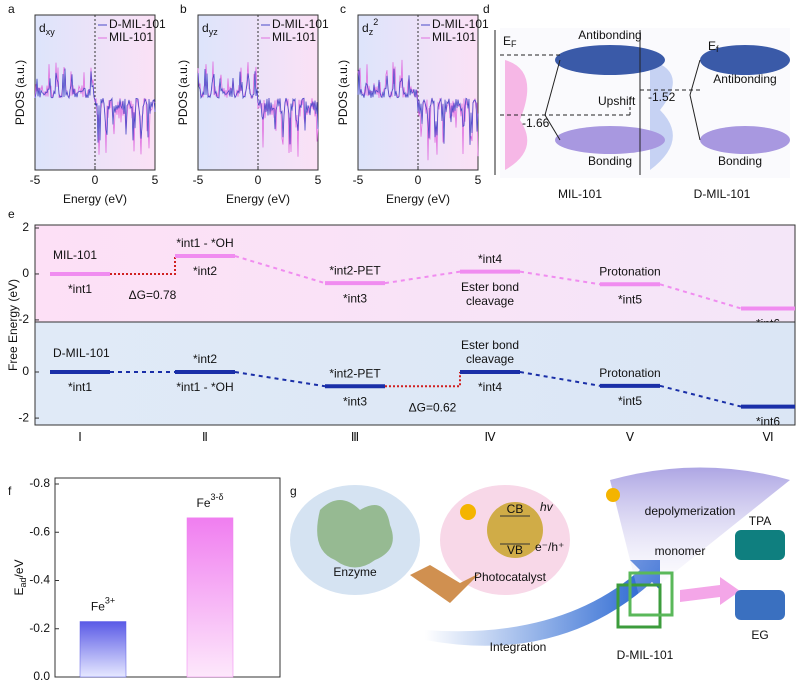 This screenshot has width=800, height=694. I want to click on x-tick-label: Ⅳ, so click(489, 437).